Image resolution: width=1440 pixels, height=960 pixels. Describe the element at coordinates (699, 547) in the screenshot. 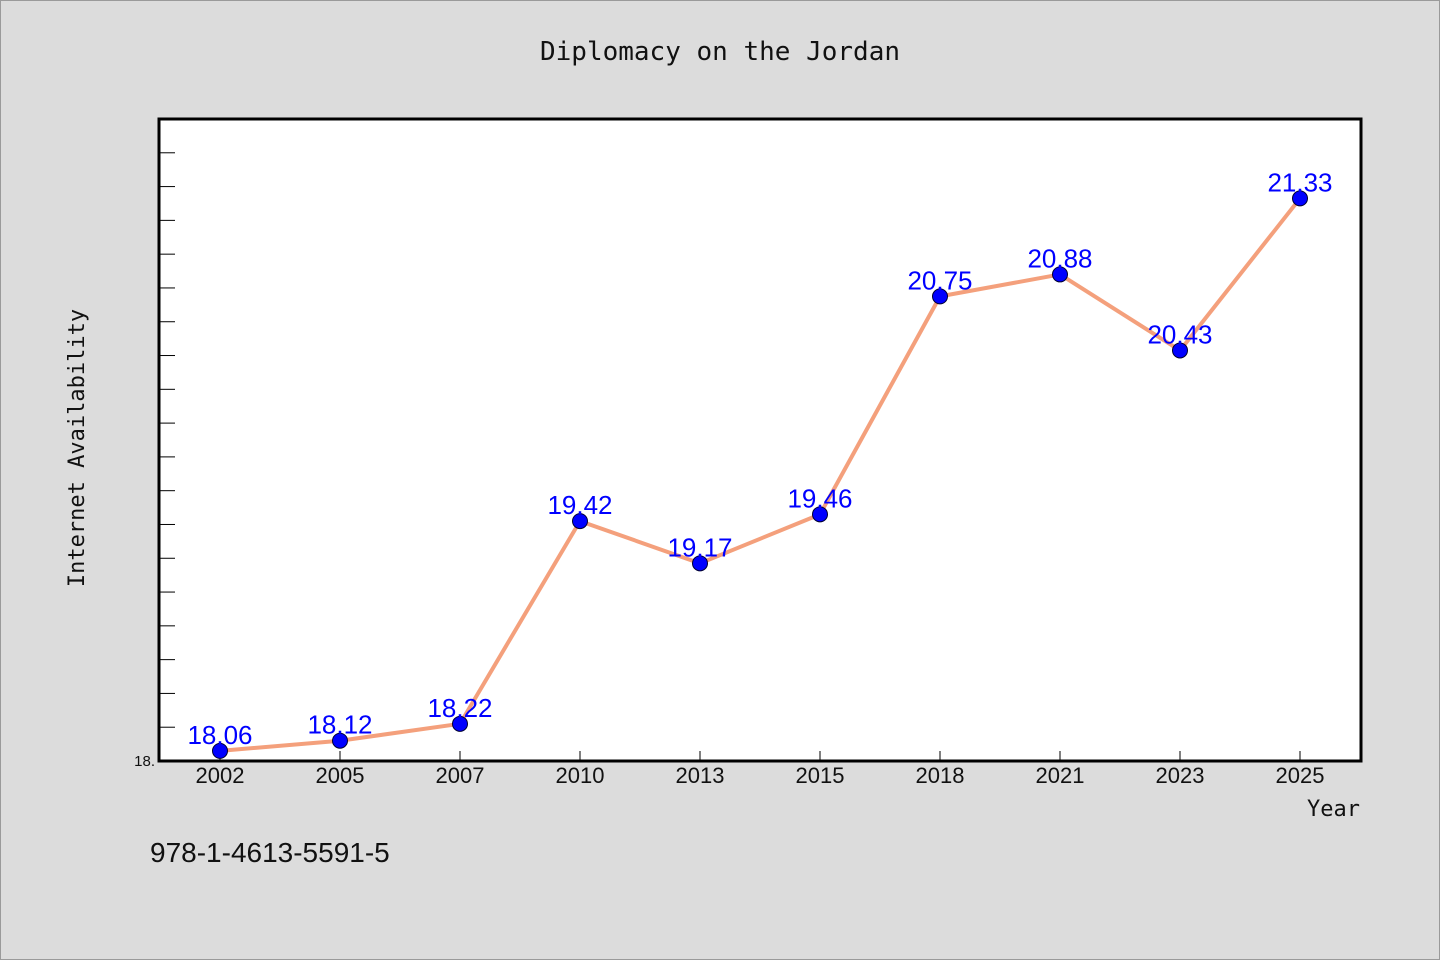

I see `data-label: 19.17` at that location.